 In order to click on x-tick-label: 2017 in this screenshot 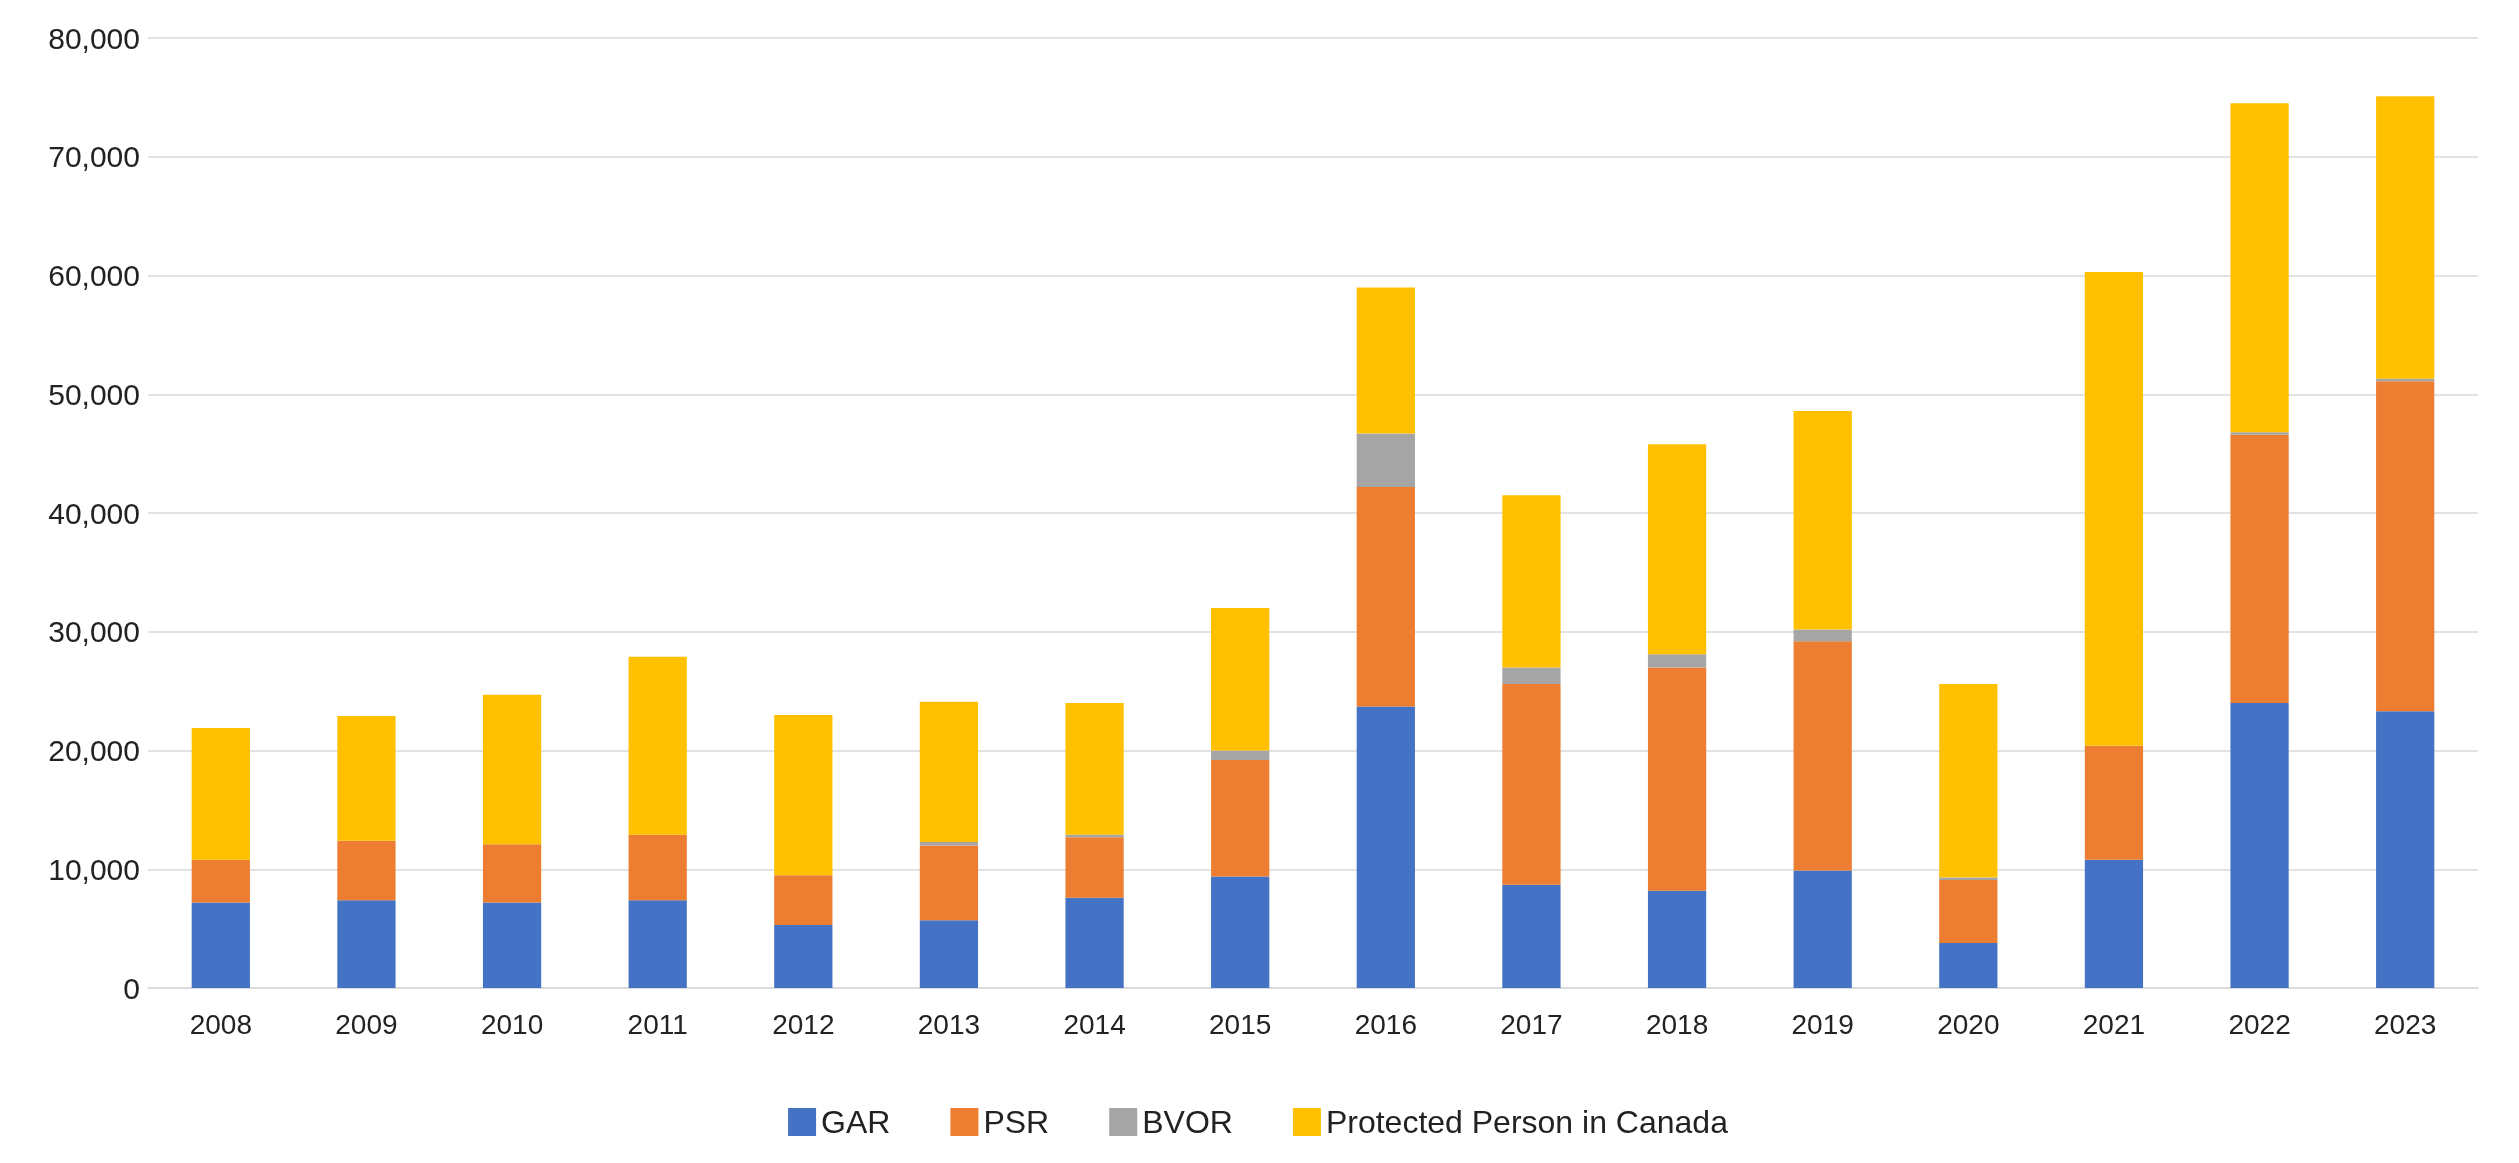, I will do `click(1531, 1024)`.